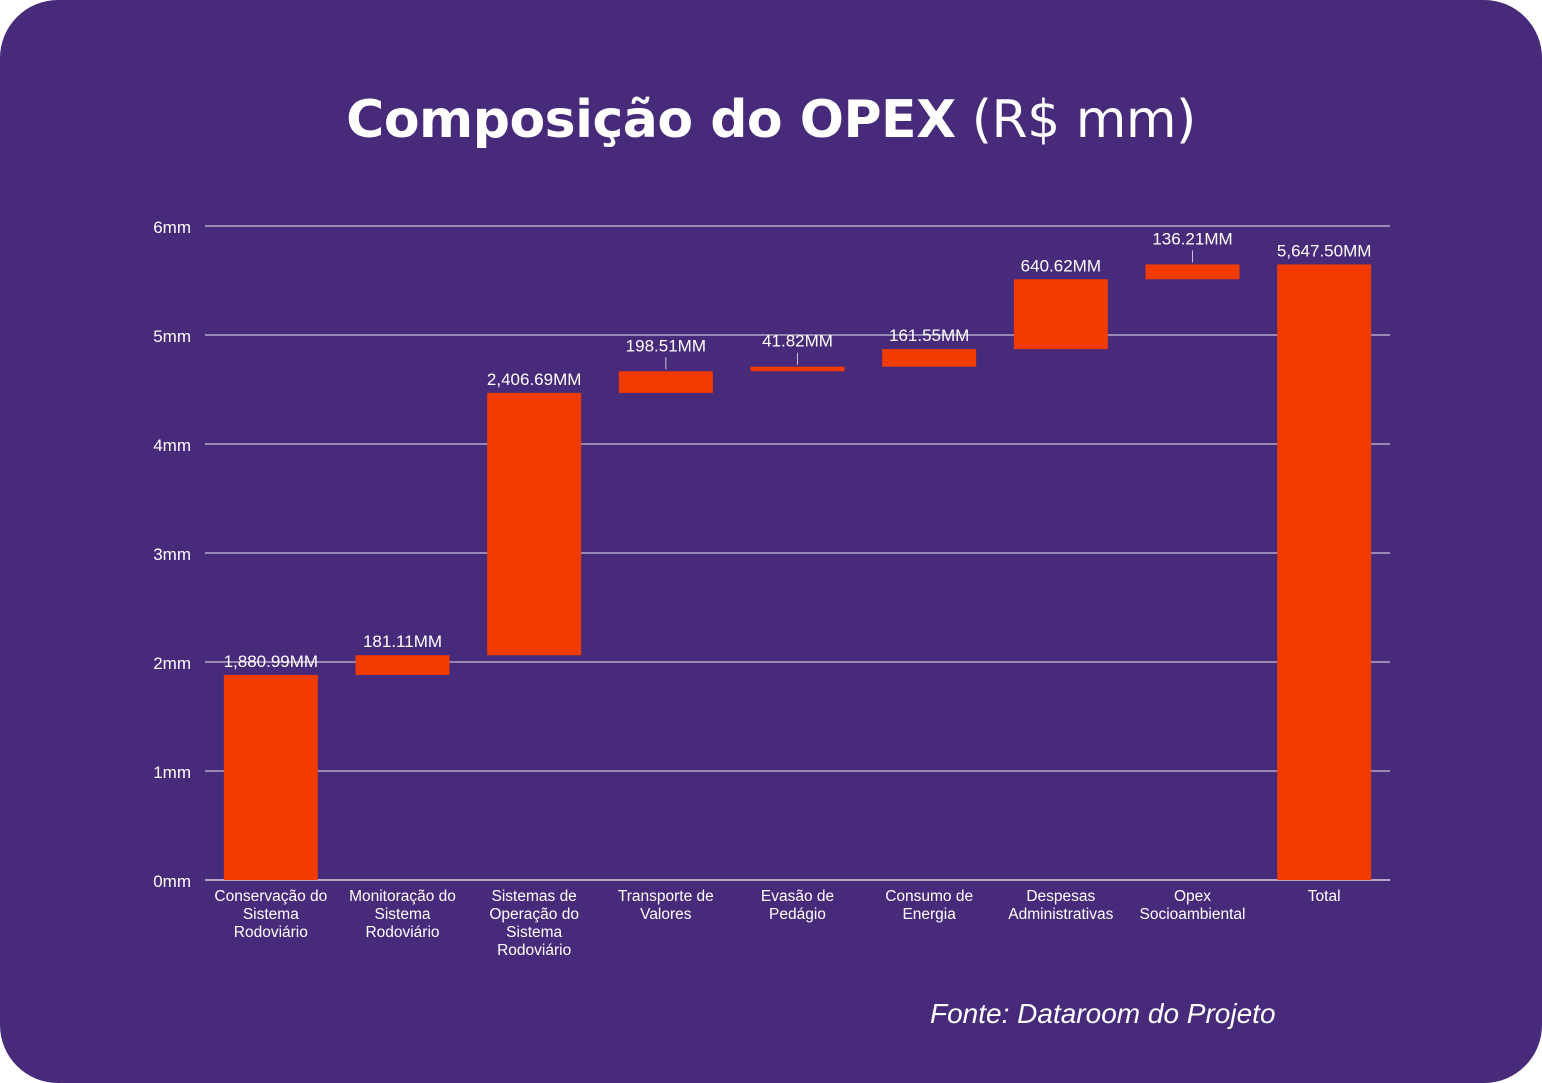 This screenshot has width=1542, height=1083. What do you see at coordinates (534, 379) in the screenshot?
I see `data-label: 2,406.69MM` at bounding box center [534, 379].